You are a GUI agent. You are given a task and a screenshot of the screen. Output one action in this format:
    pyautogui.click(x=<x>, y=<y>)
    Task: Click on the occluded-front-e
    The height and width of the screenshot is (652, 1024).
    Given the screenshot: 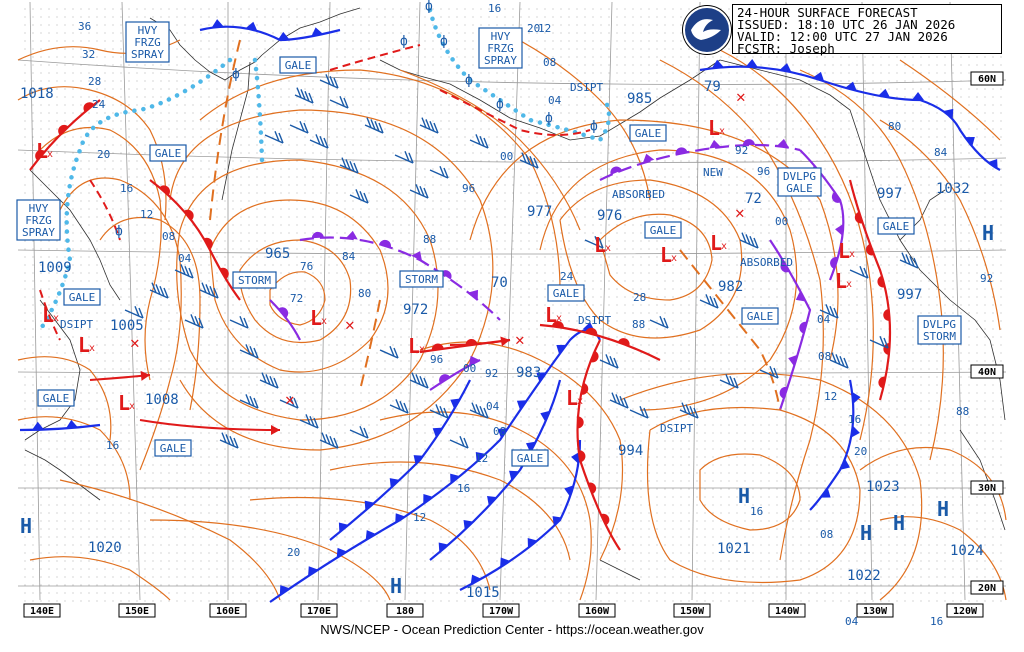 What is the action you would take?
    pyautogui.click(x=455, y=373)
    